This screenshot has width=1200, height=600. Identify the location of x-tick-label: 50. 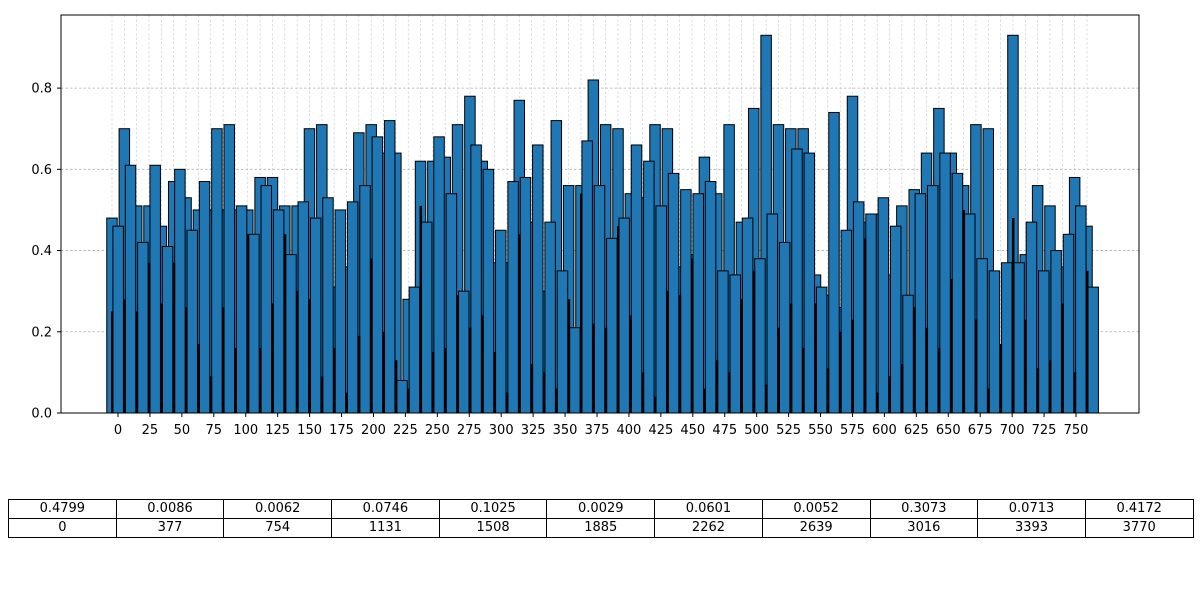
(182, 430).